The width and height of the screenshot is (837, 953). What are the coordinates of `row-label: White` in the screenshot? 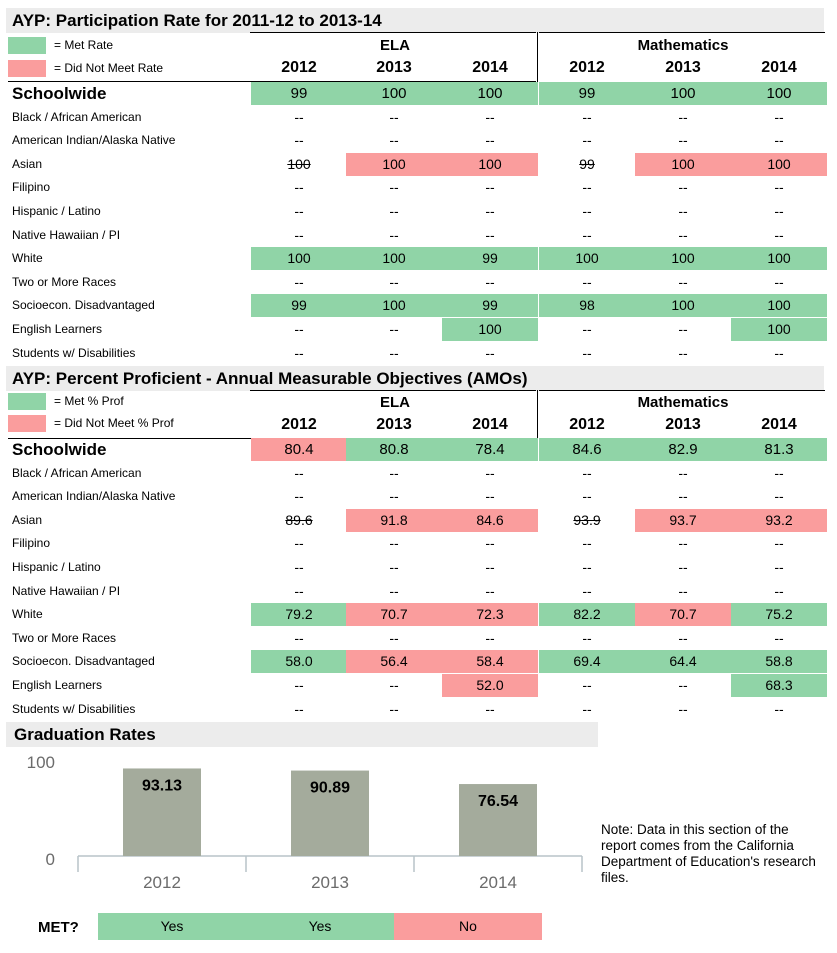 It's located at (27, 258).